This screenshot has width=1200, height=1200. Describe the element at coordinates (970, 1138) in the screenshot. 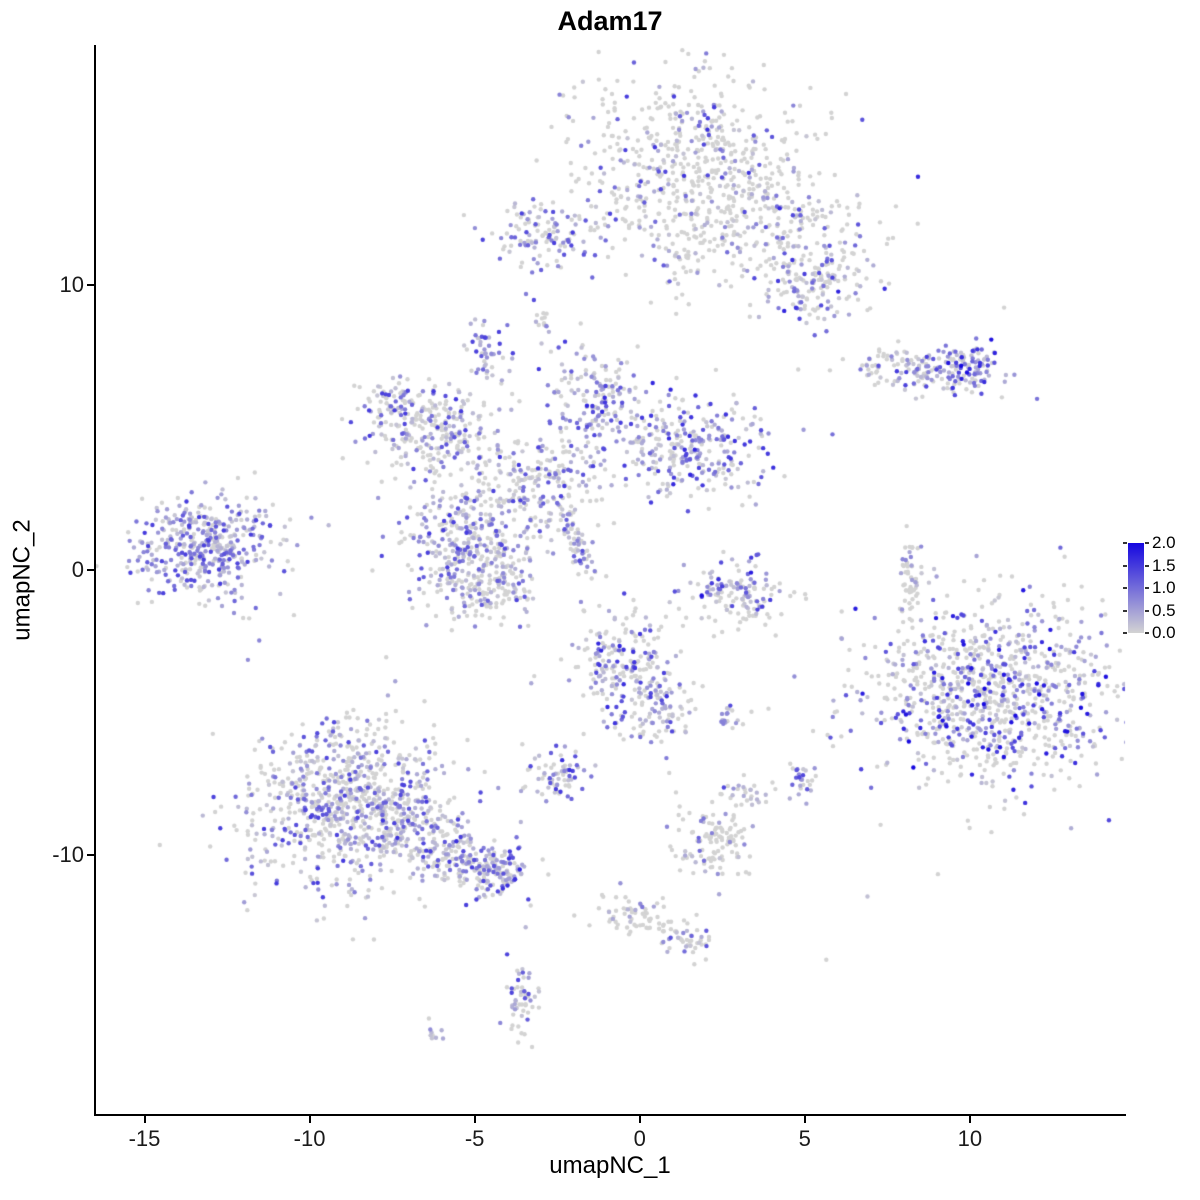

I see `x-tick-label: 10` at that location.